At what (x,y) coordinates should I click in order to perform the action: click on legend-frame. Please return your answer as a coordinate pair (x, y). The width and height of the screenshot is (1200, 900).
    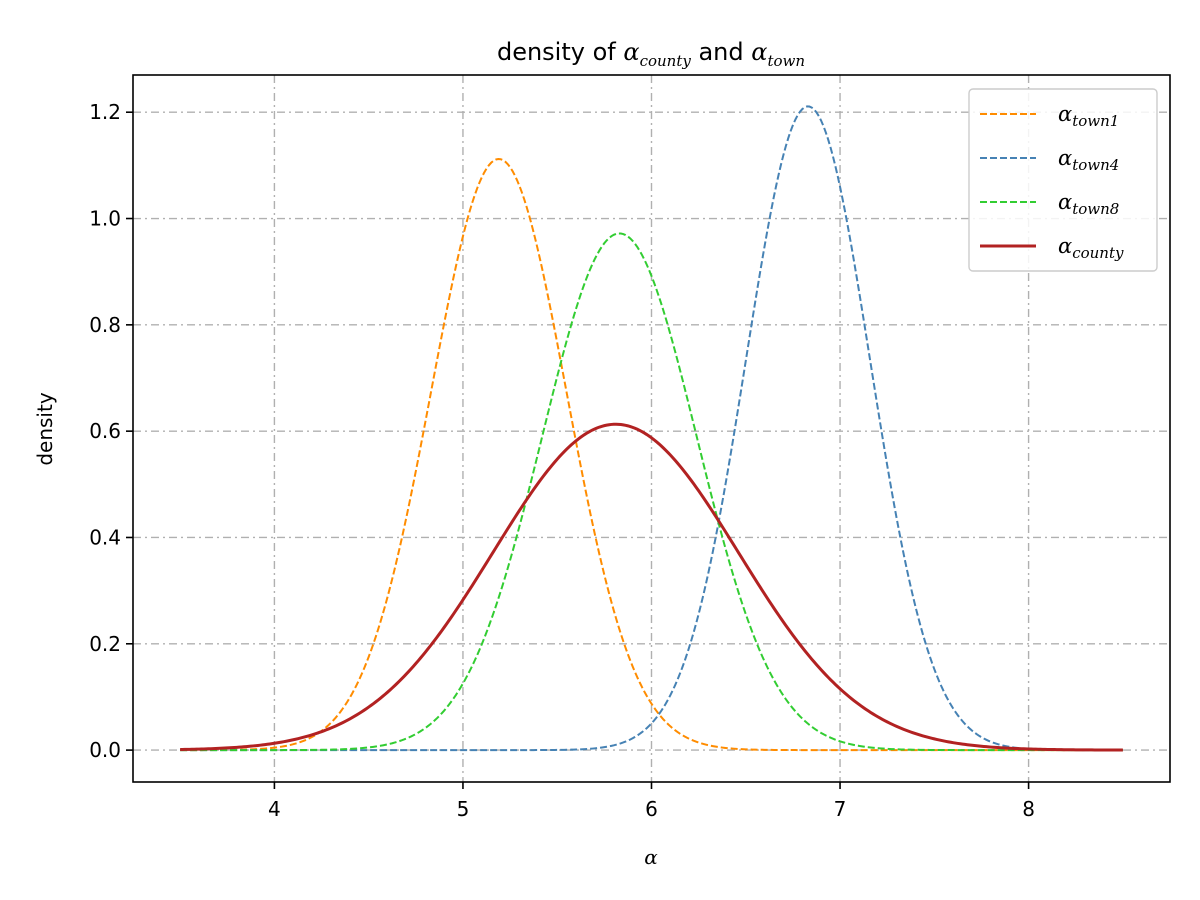
    Looking at the image, I should click on (1063, 180).